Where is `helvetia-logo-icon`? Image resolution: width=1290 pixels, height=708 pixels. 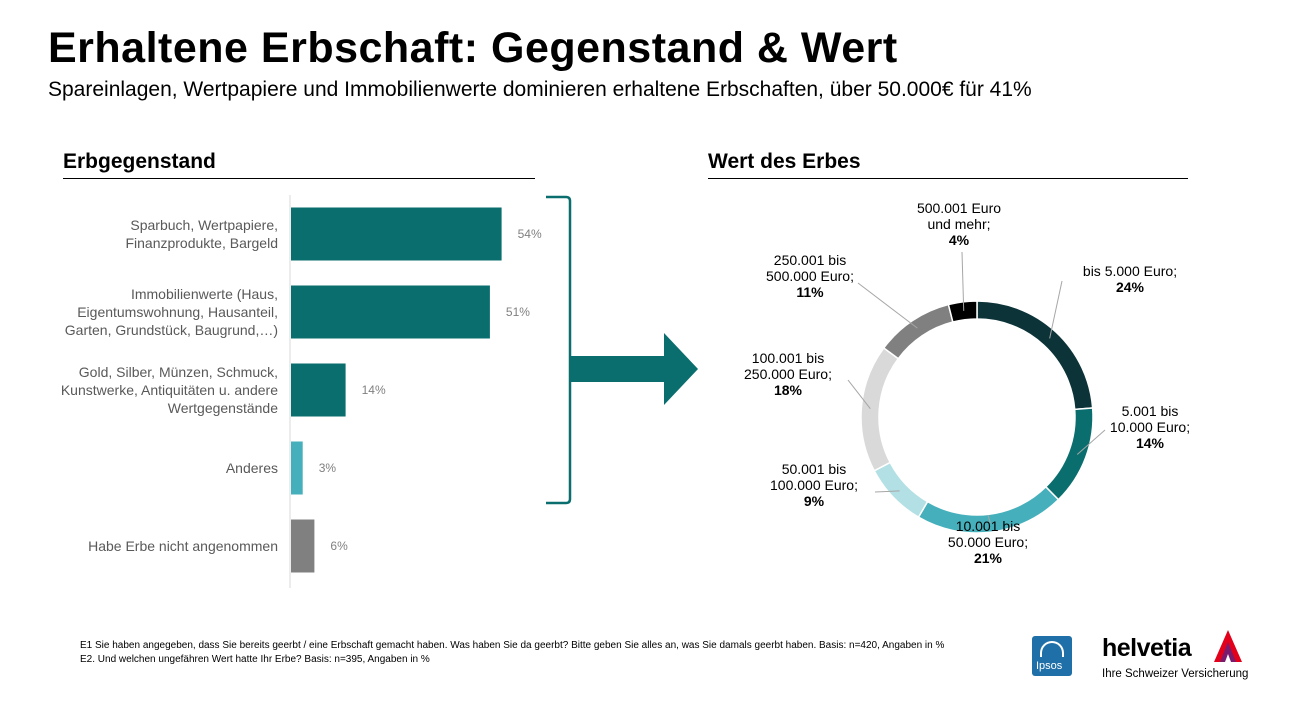
helvetia-logo-icon is located at coordinates (1228, 646).